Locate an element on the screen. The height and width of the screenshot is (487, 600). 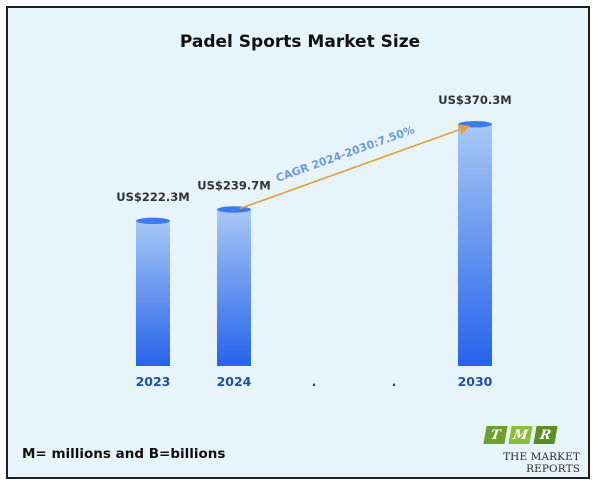
x-tick-2023: 2023 is located at coordinates (153, 381).